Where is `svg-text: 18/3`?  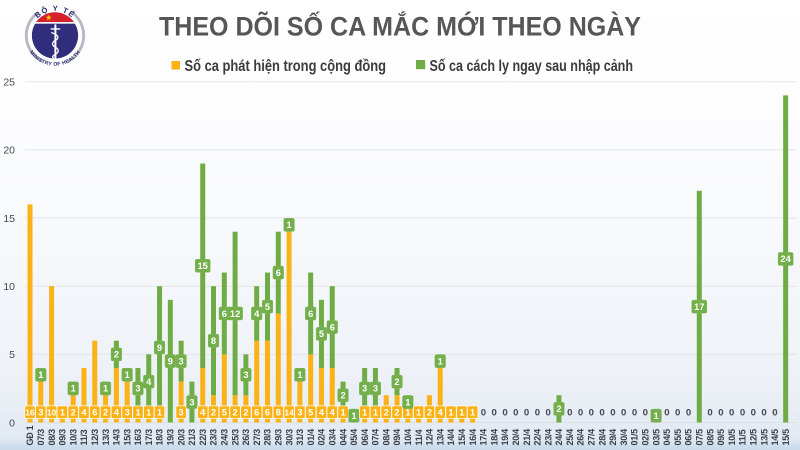 svg-text: 18/3 is located at coordinates (160, 437).